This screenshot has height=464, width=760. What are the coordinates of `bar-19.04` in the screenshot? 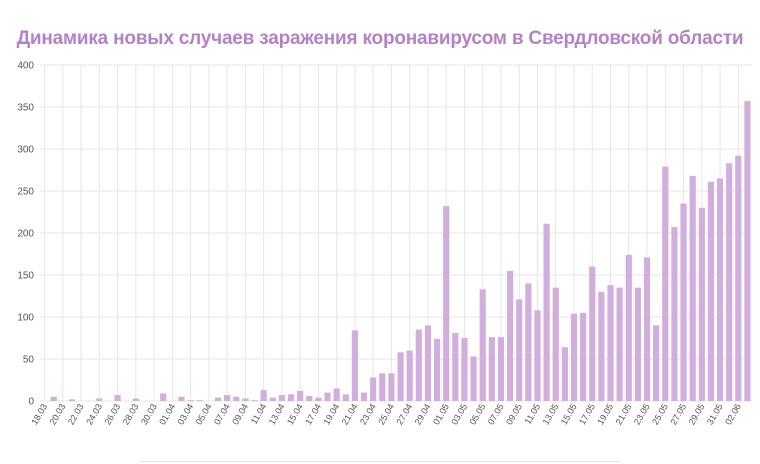 It's located at (336, 394).